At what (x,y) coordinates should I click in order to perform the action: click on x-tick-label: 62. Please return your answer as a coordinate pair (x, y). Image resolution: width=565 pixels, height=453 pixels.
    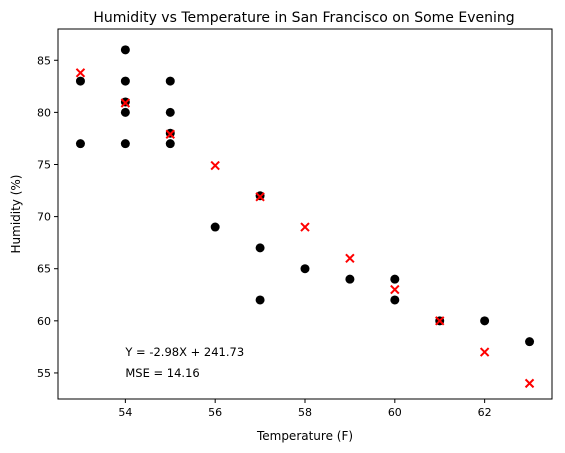
    Looking at the image, I should click on (485, 412).